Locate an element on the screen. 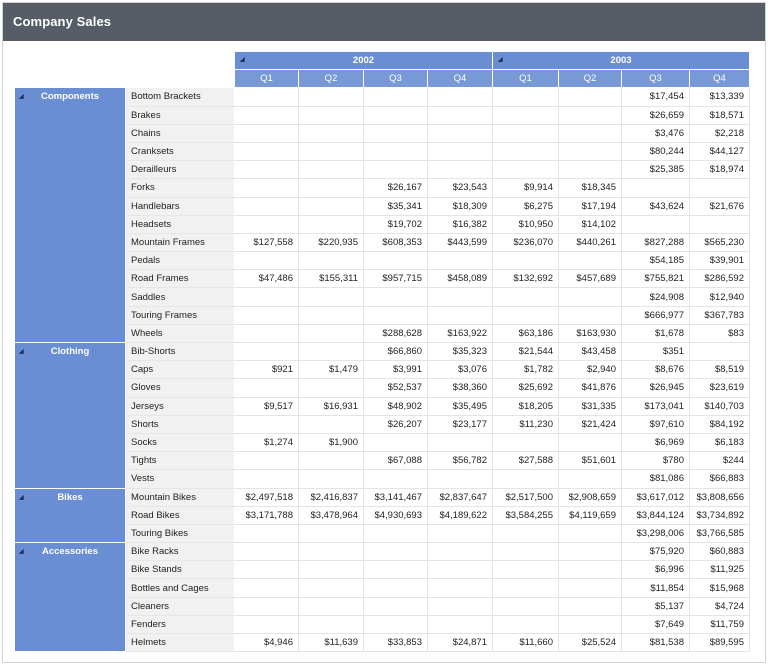  data-cell: $3,171,788 is located at coordinates (266, 515).